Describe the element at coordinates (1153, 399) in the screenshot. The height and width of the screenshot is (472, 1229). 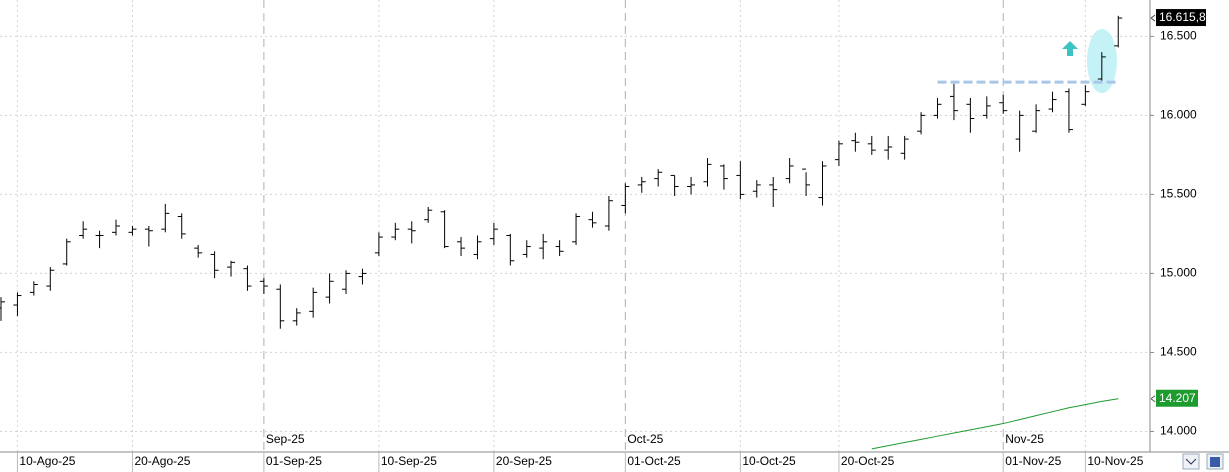
I see `ma-price-pointer` at that location.